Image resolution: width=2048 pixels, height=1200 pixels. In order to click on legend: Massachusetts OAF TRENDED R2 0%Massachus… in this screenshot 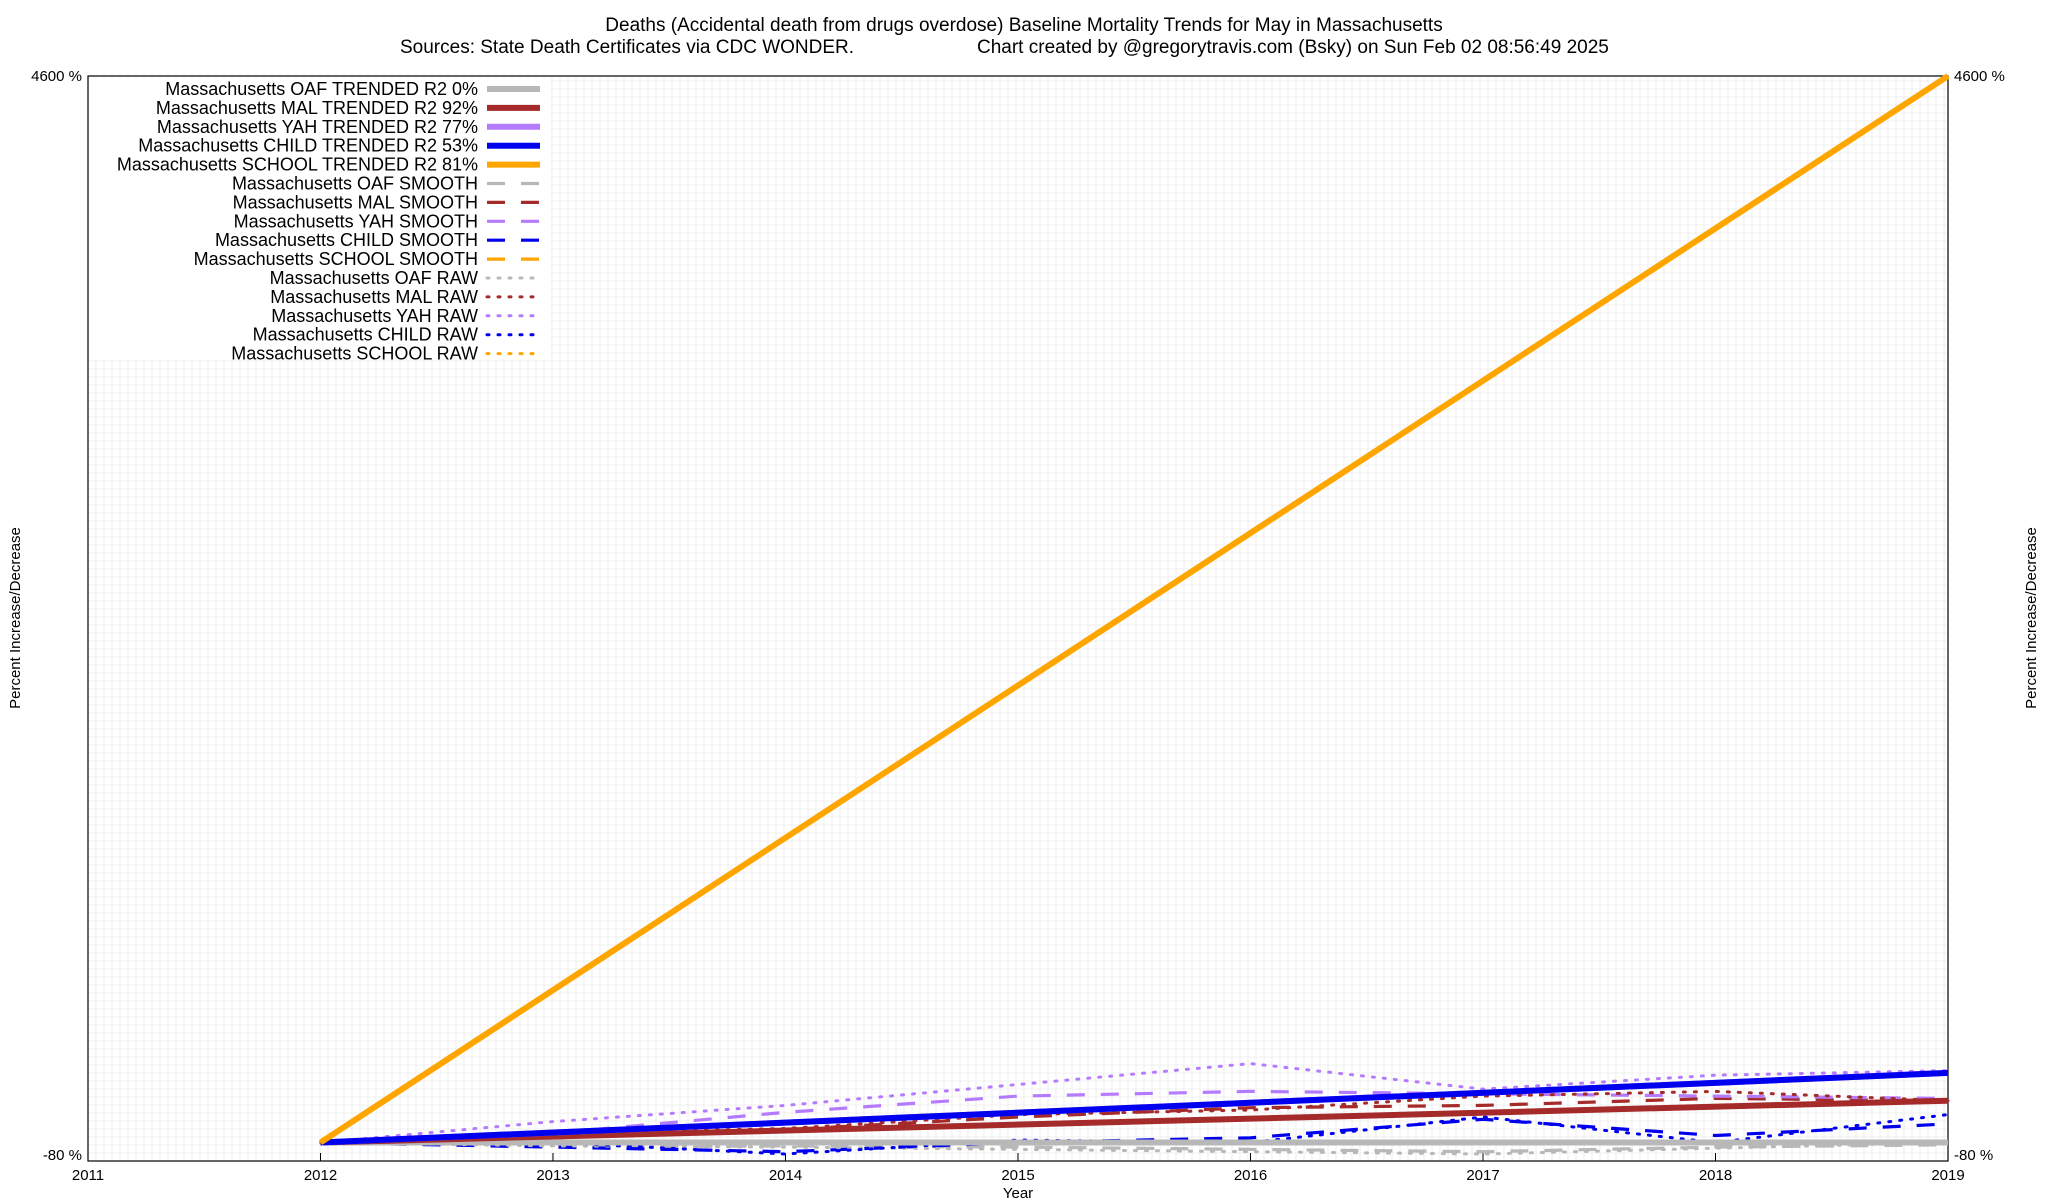, I will do `click(329, 221)`.